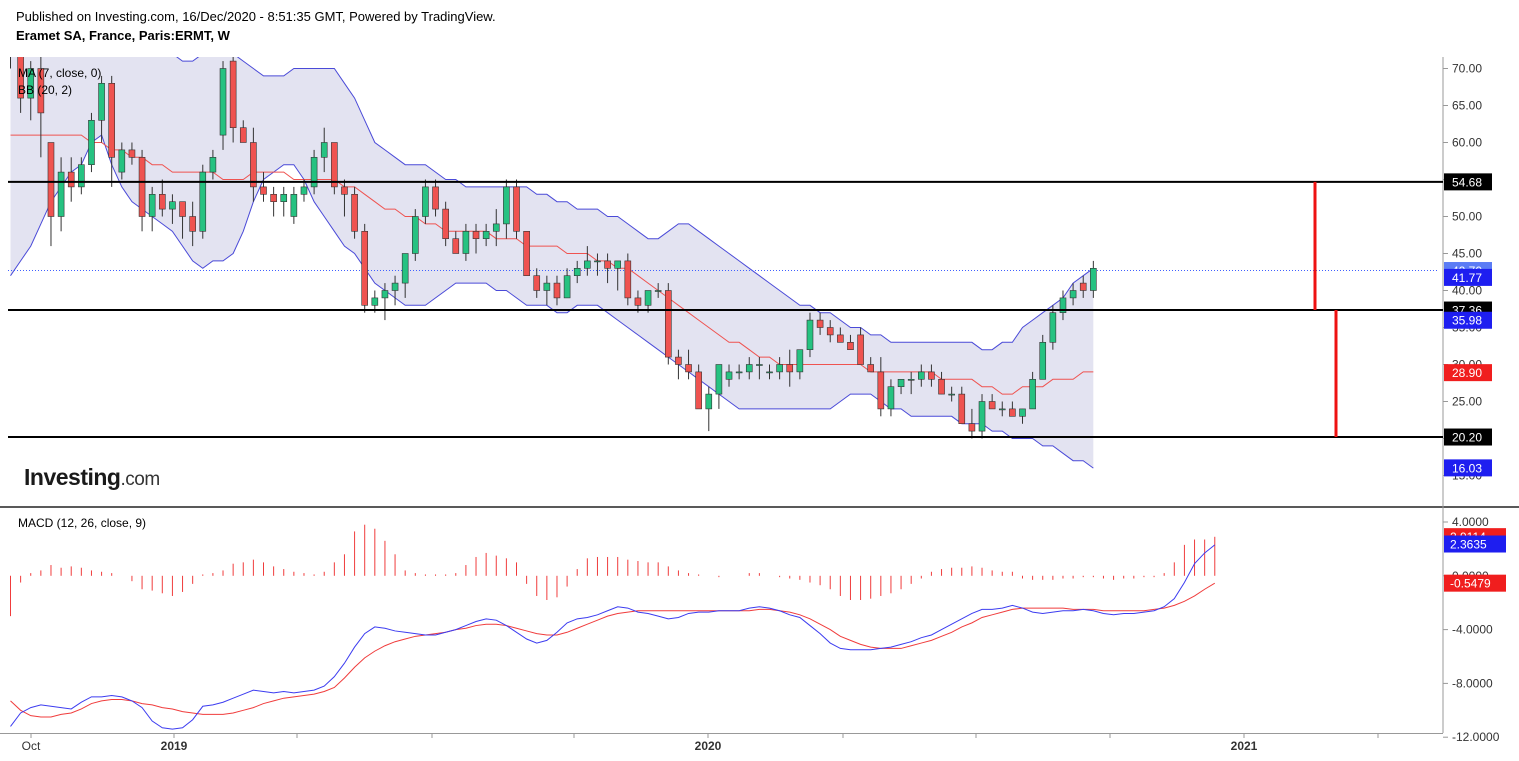 This screenshot has height=761, width=1519. What do you see at coordinates (1468, 545) in the screenshot?
I see `macd-tag-label: 2.3635` at bounding box center [1468, 545].